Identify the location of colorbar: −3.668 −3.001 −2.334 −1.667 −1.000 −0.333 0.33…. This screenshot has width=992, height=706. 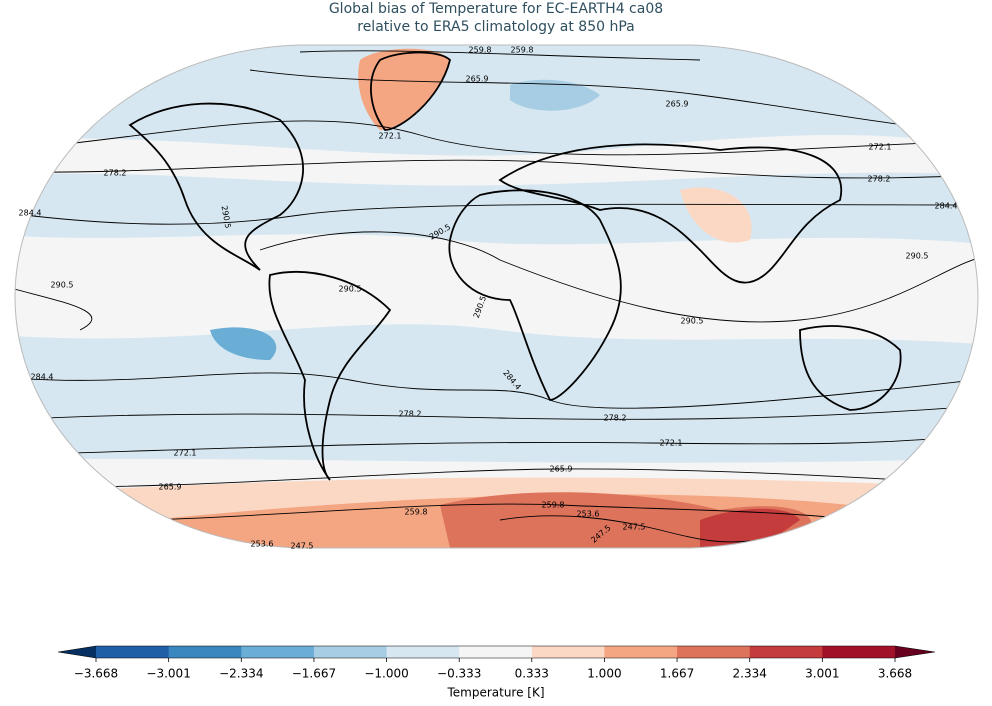
(496, 663).